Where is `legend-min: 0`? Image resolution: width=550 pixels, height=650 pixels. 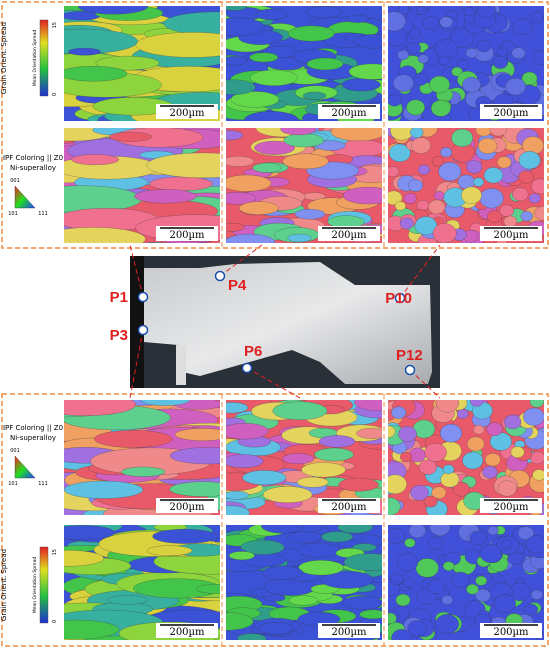 legend-min: 0 is located at coordinates (55, 621).